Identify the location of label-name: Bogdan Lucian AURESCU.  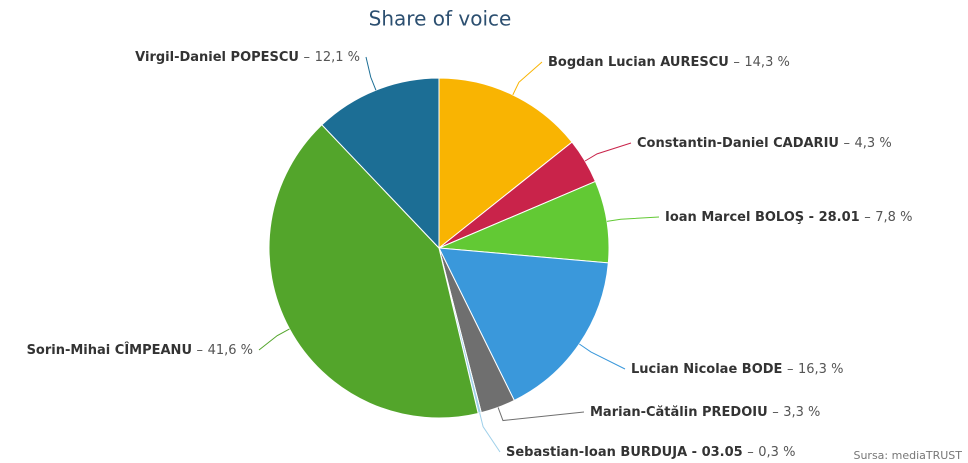
(638, 62).